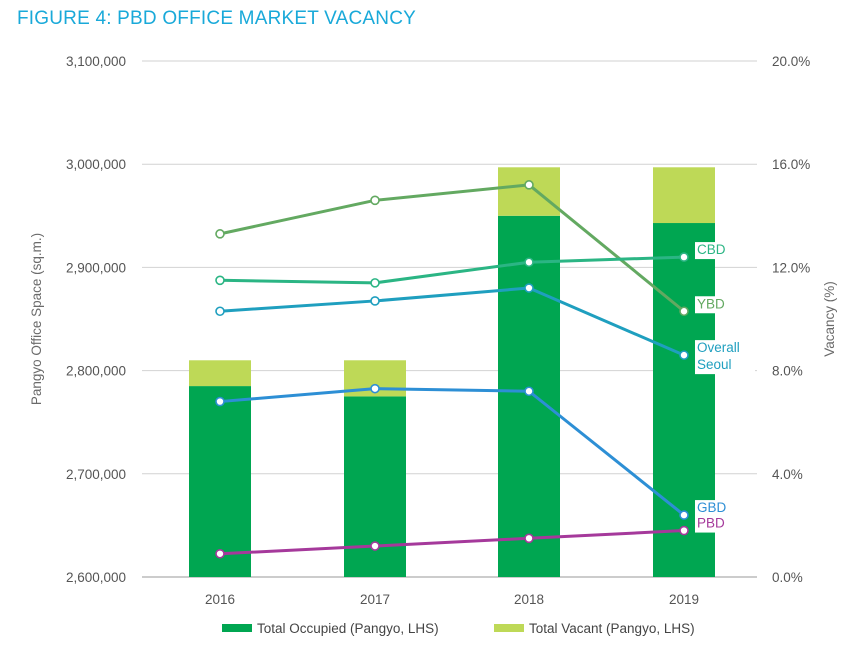 The height and width of the screenshot is (647, 851). I want to click on left-tick-label: 3,000,000, so click(96, 164).